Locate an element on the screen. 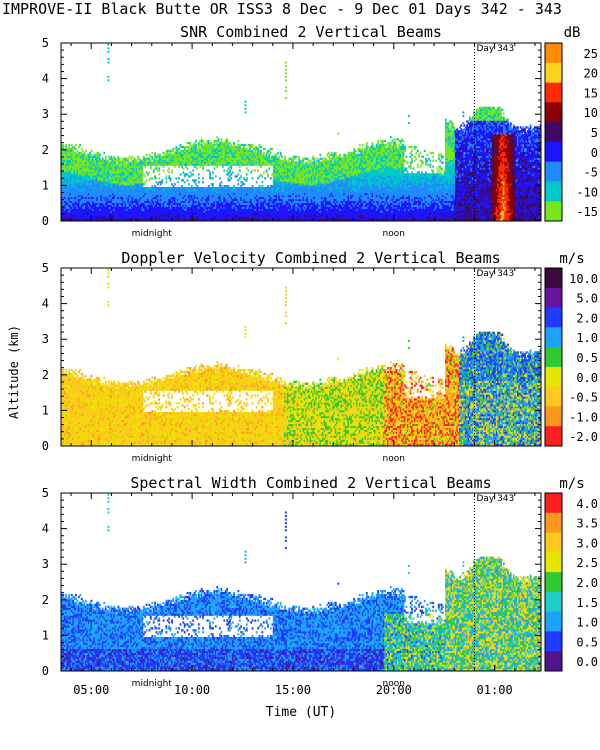 Image resolution: width=600 pixels, height=750 pixels. x-tick-label: 10:00 is located at coordinates (192, 690).